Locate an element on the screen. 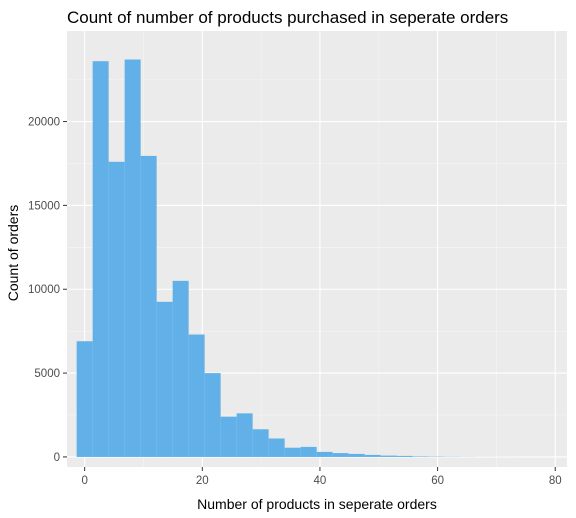  x-tick-label: 80 is located at coordinates (555, 481).